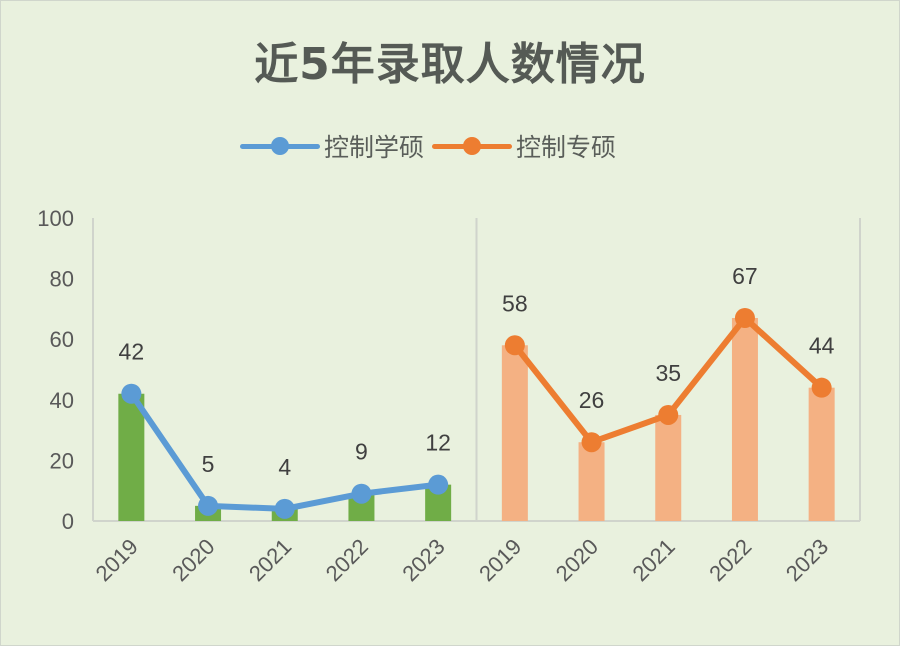 This screenshot has width=900, height=646. I want to click on y-tick-label: 40, so click(62, 400).